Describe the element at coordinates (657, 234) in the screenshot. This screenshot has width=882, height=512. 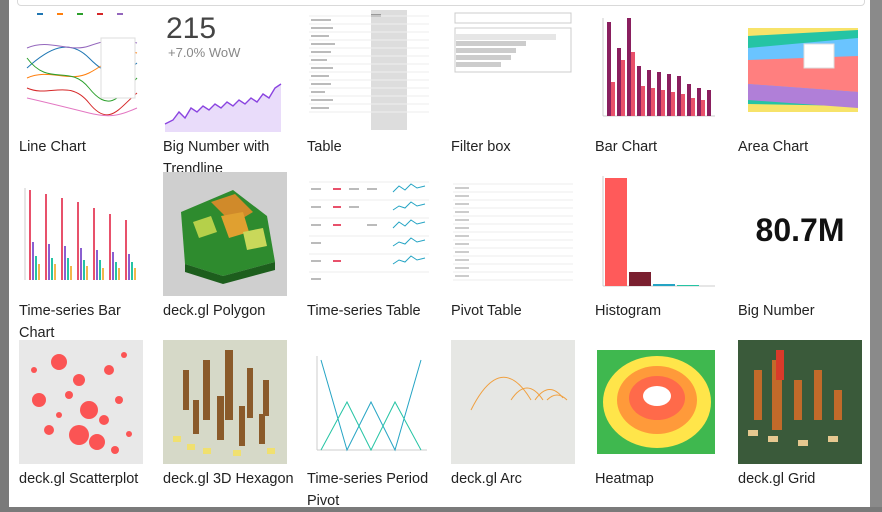
I see `histogram-thumbnail` at that location.